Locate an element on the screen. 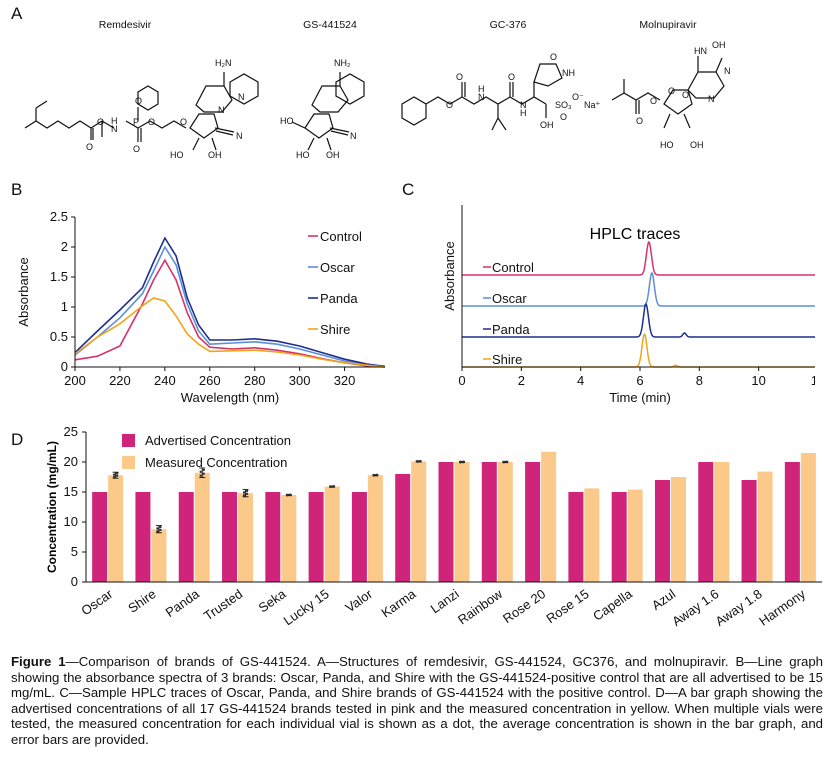 This screenshot has width=827, height=765. molnupiravir-structure is located at coordinates (668, 92).